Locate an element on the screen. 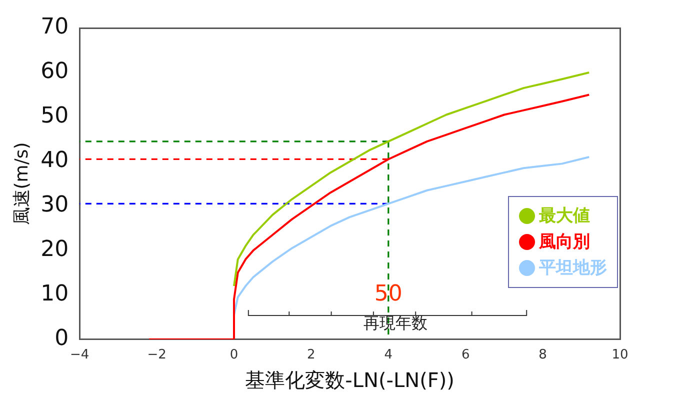 Image resolution: width=677 pixels, height=407 pixels. x-tick-label: 6 is located at coordinates (465, 355).